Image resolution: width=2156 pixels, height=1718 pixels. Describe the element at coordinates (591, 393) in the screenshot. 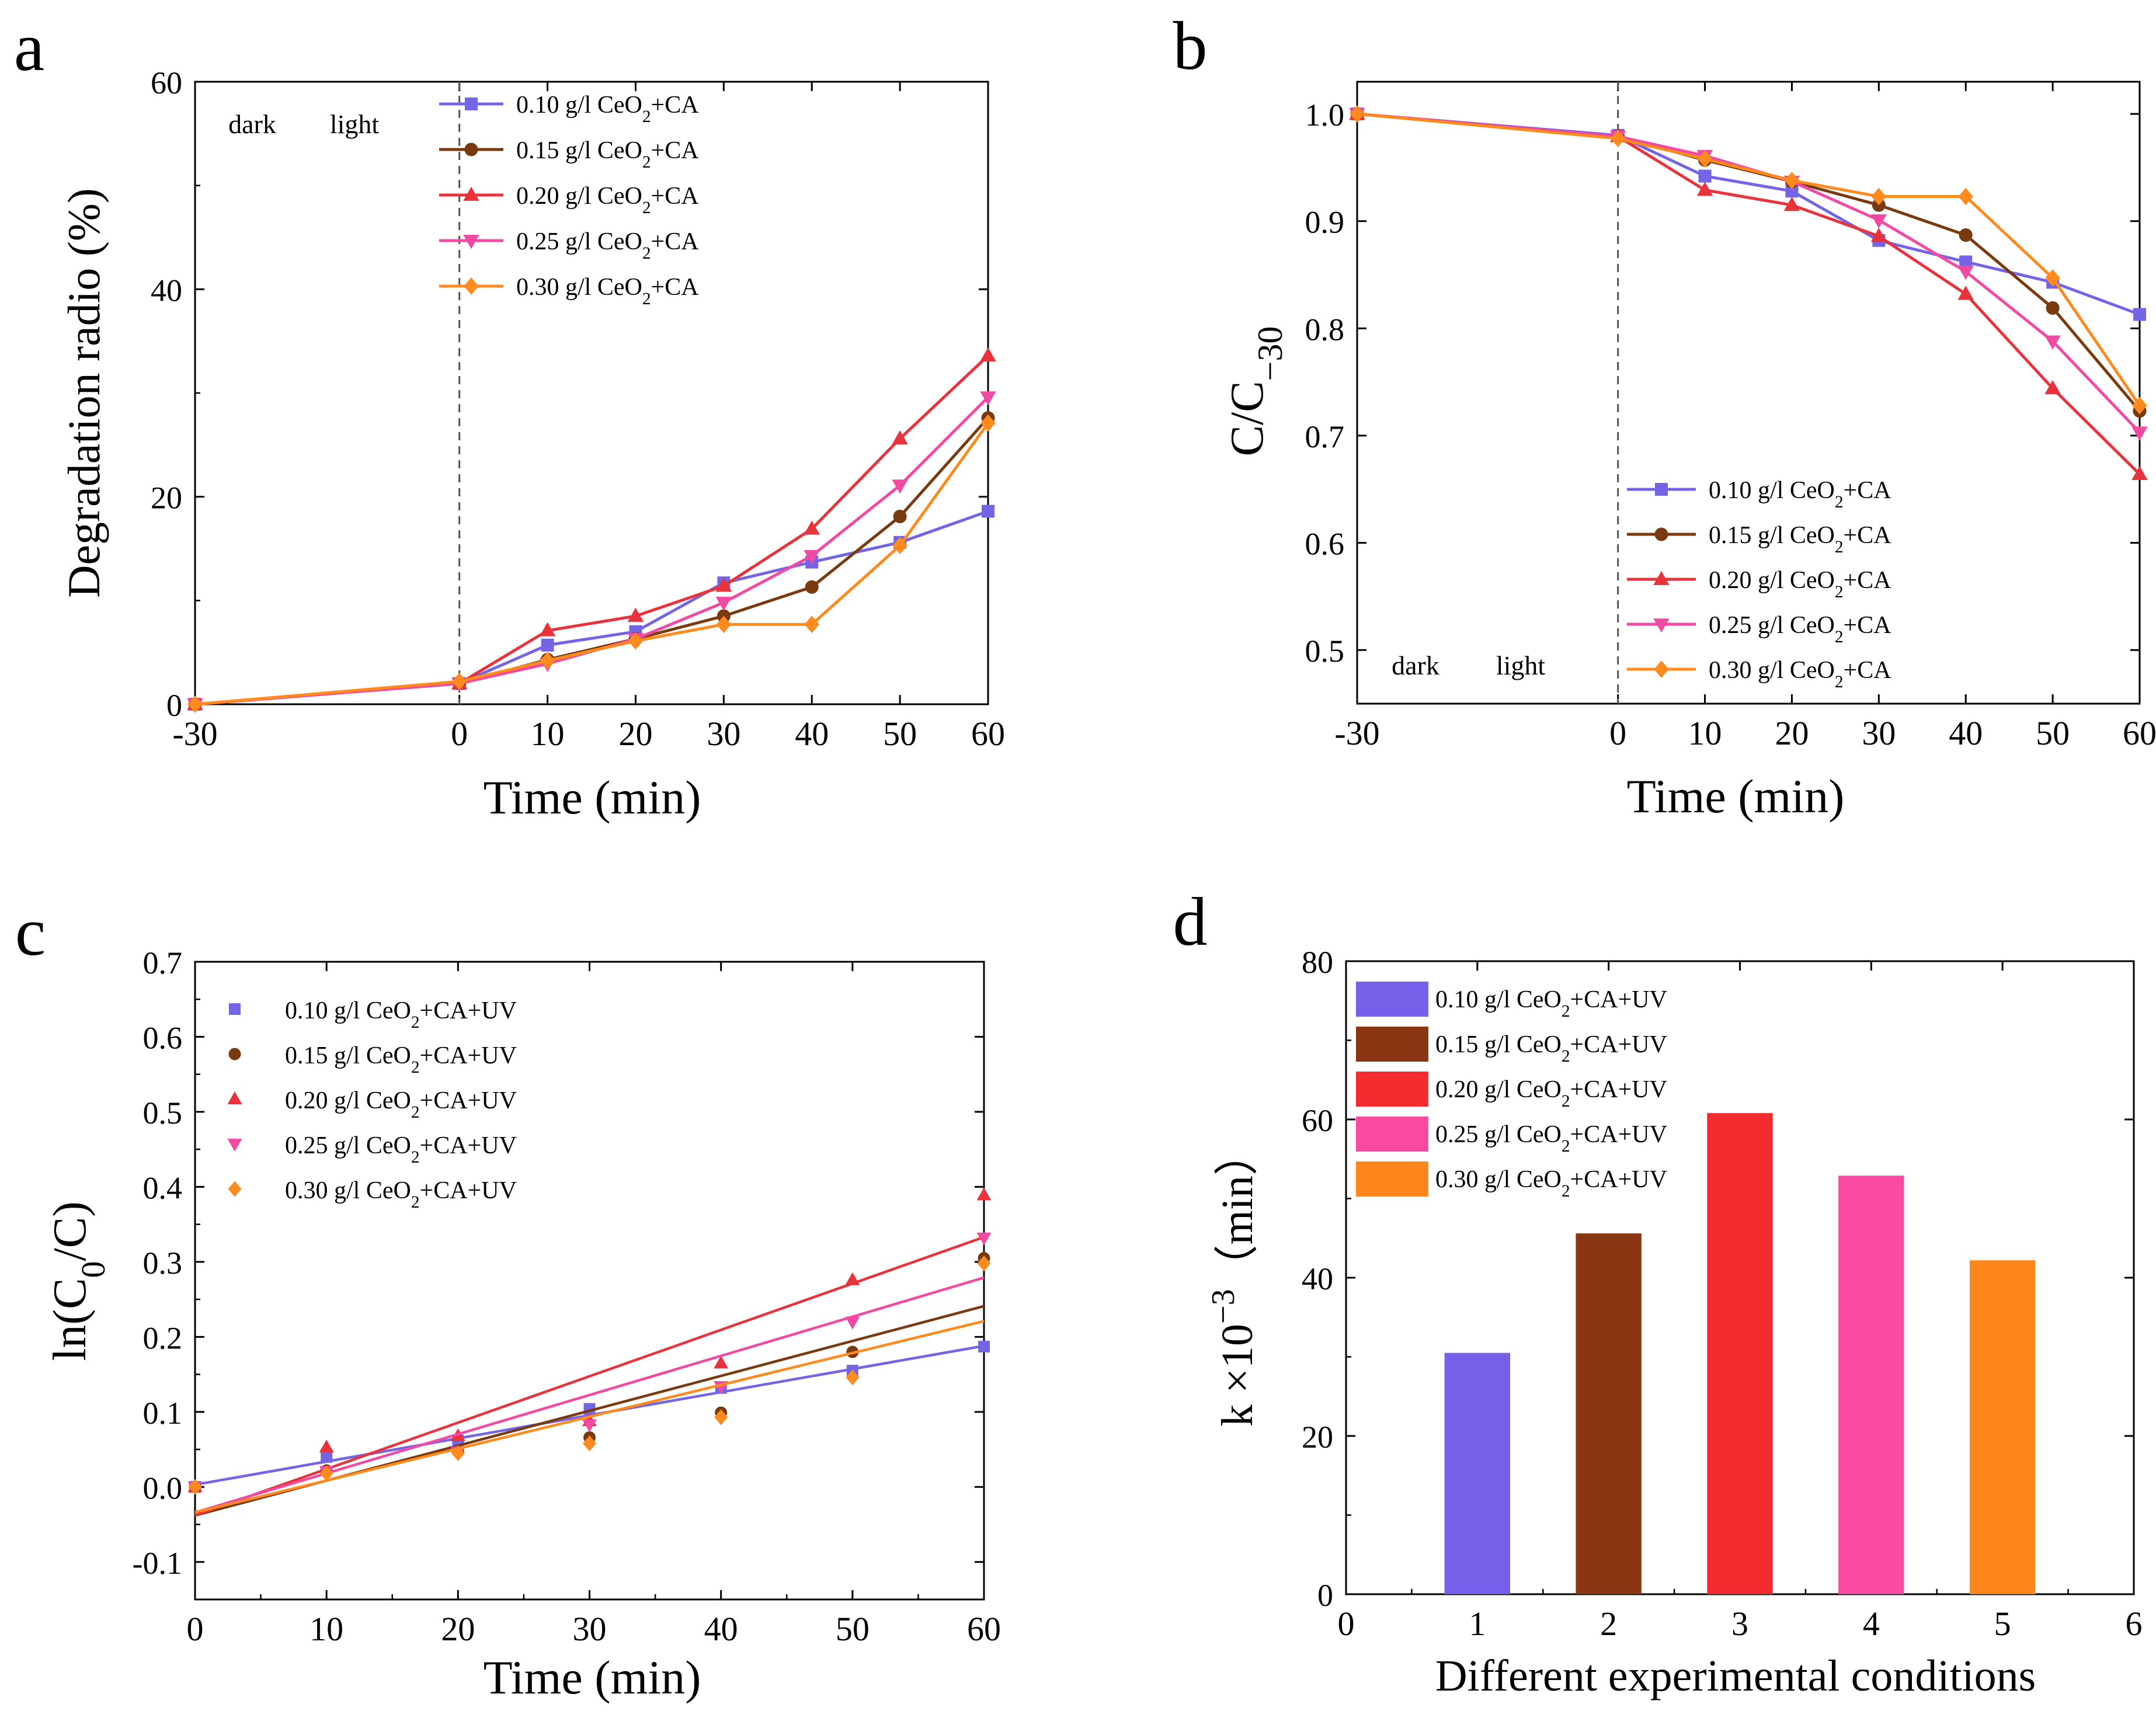

I see `plot-frame` at that location.